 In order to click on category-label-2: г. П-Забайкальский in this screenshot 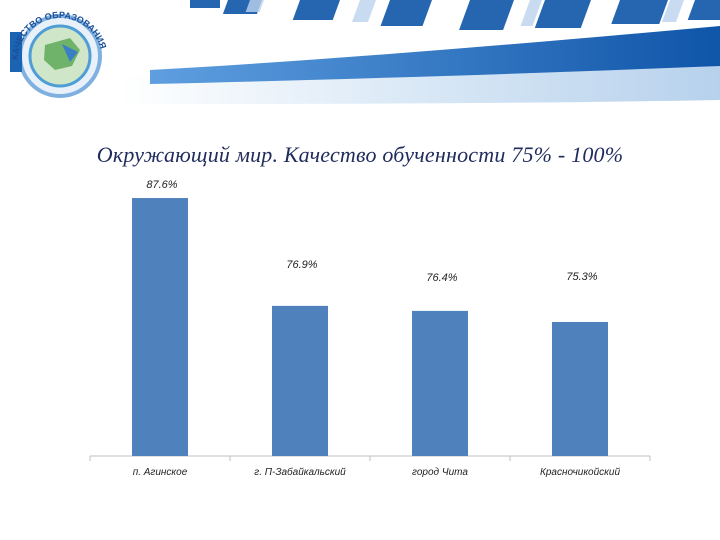, I will do `click(300, 472)`.